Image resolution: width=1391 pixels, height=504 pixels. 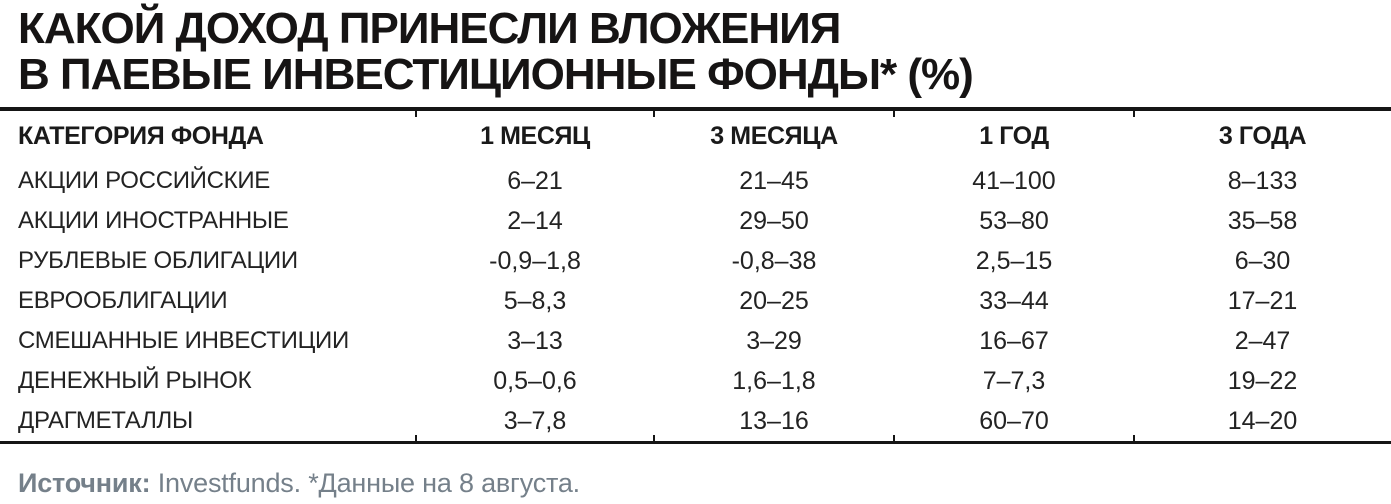 What do you see at coordinates (695, 443) in the screenshot?
I see `table-bottom-rule` at bounding box center [695, 443].